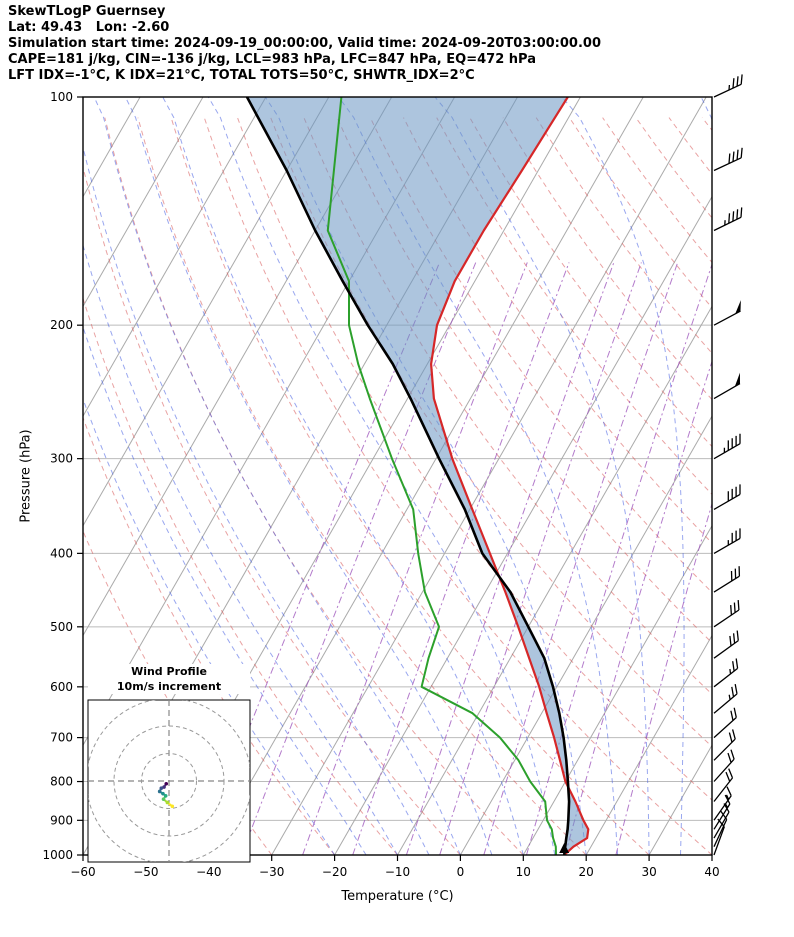 Image resolution: width=794 pixels, height=937 pixels. I want to click on svg-text: −50, so click(145, 872).